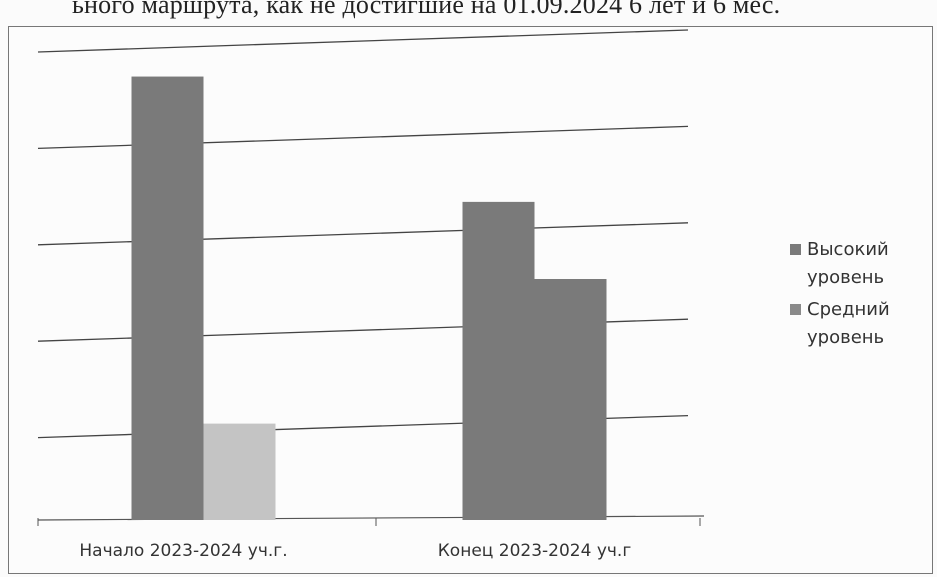  I want to click on legend-item-high: Высокий уровень, so click(860, 264).